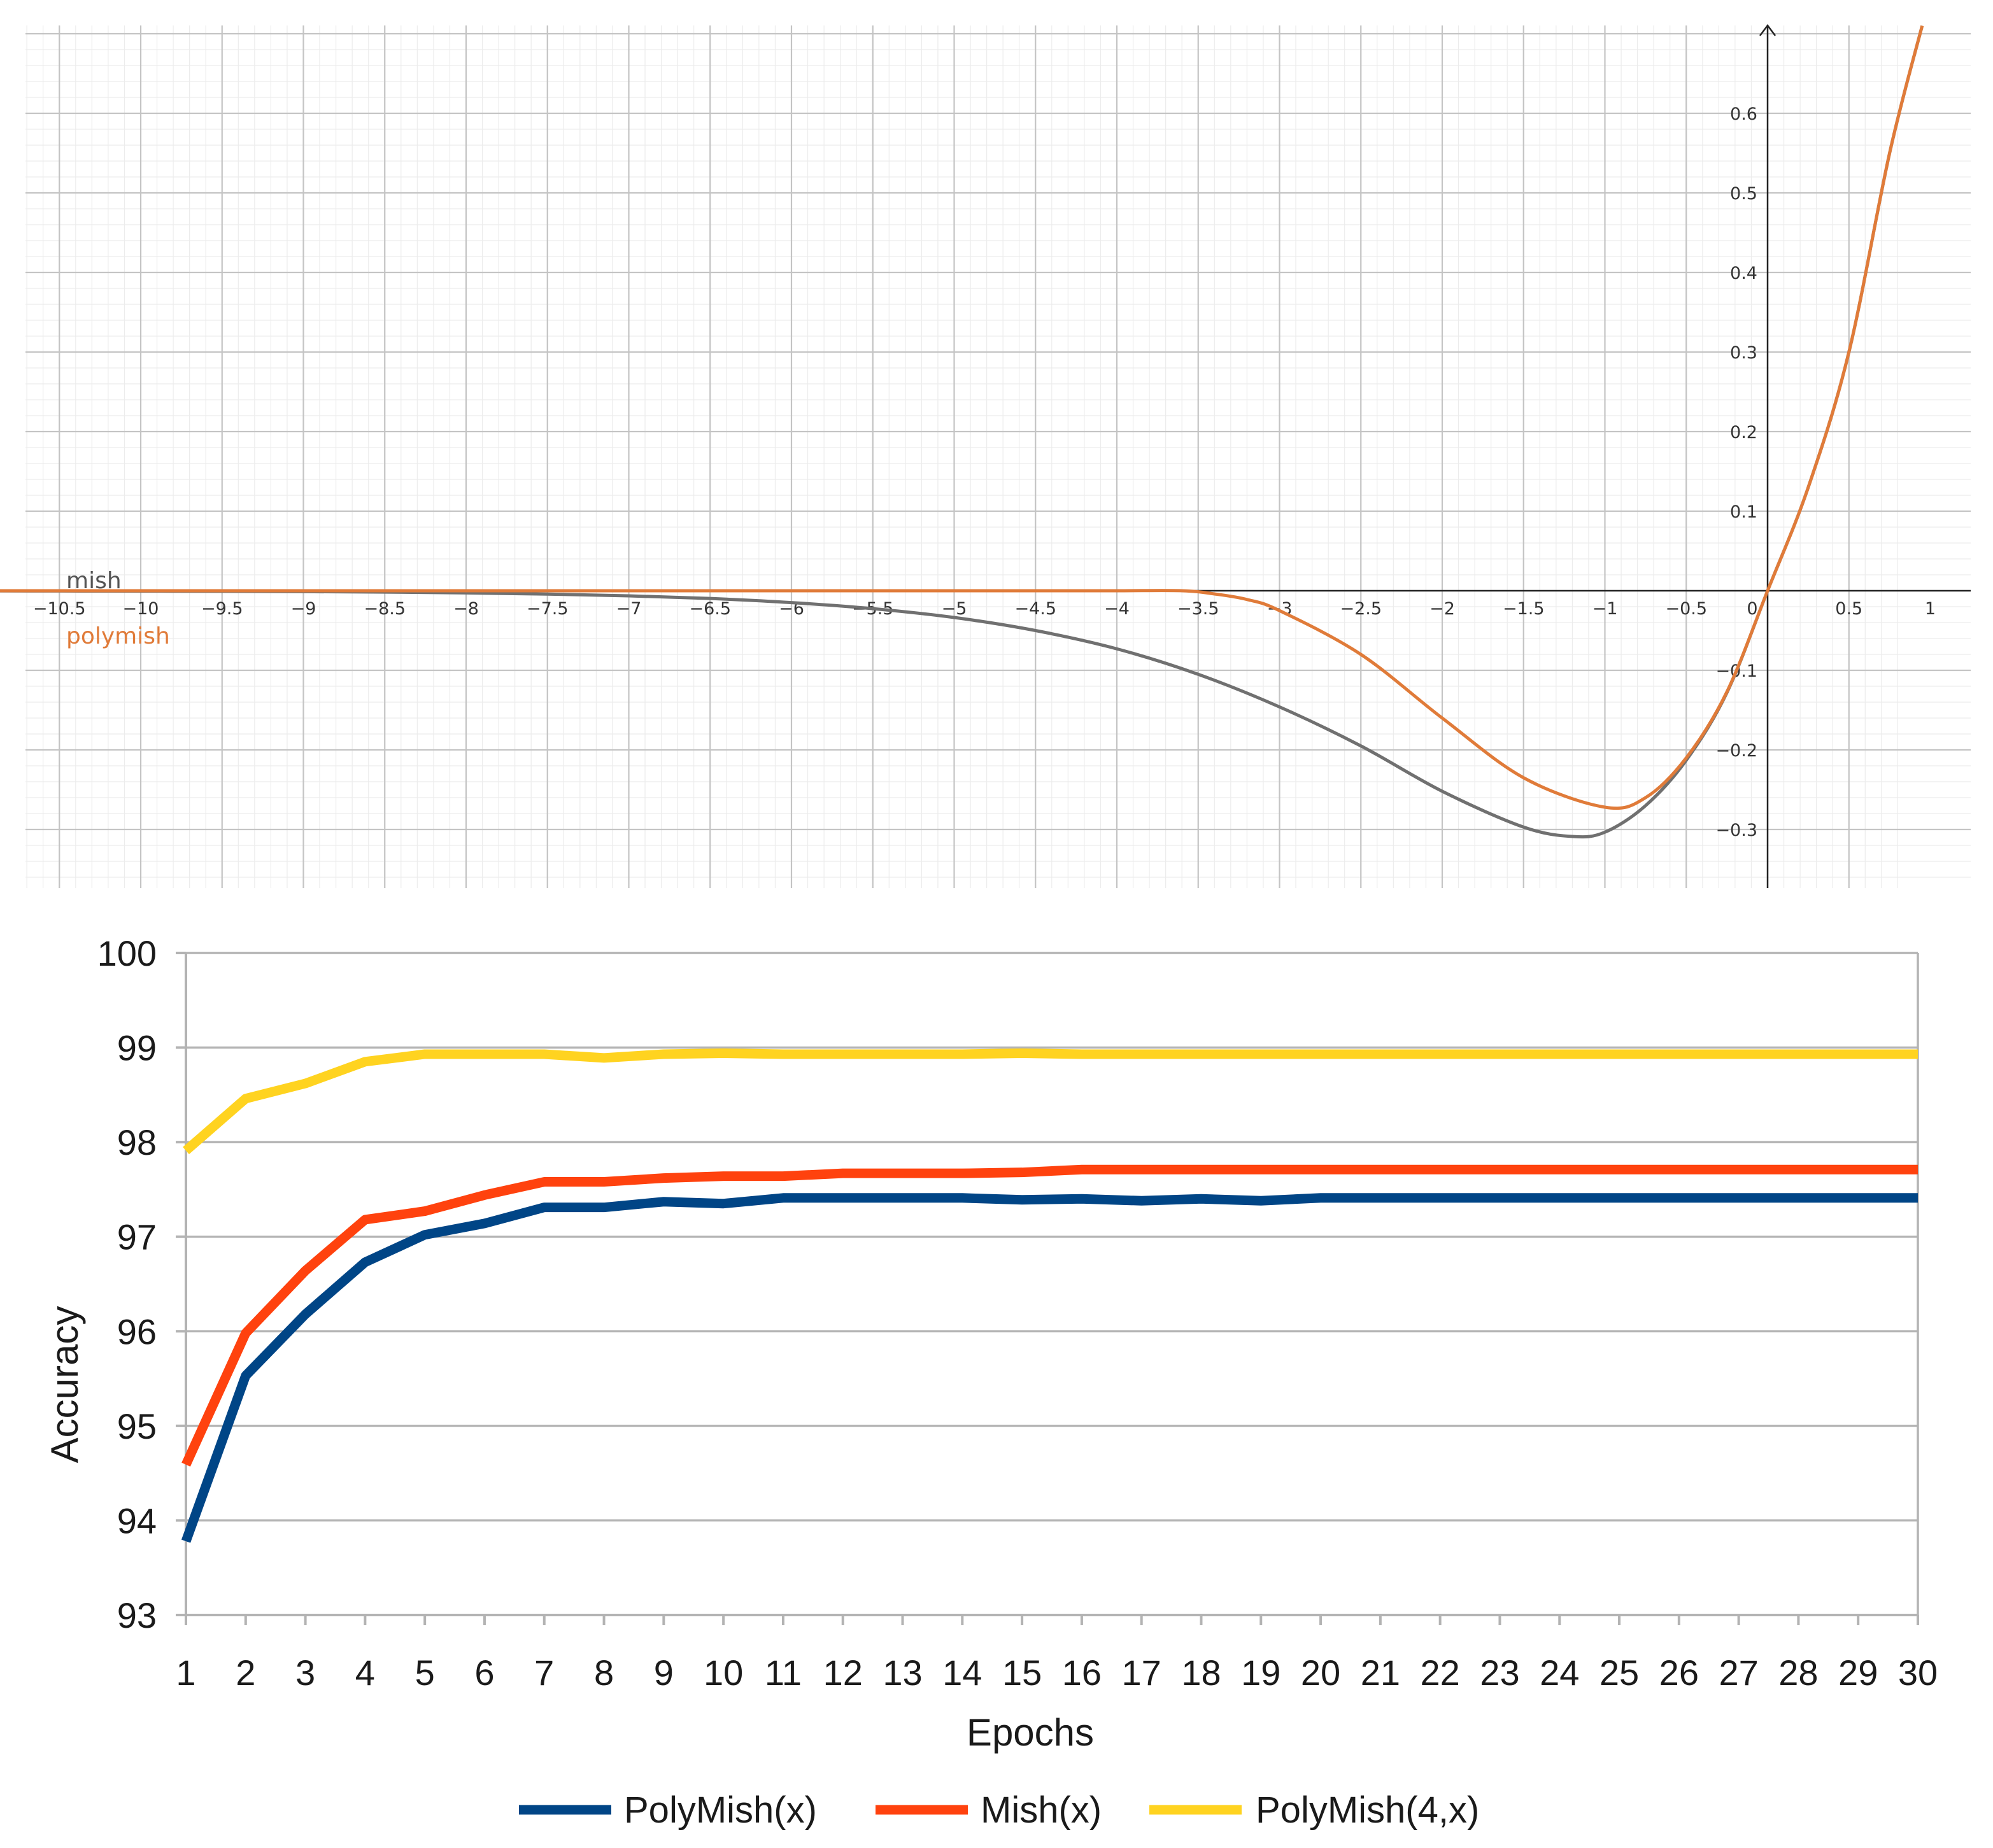 Image resolution: width=1993 pixels, height=1848 pixels. I want to click on x-tick-label: 25, so click(1619, 1673).